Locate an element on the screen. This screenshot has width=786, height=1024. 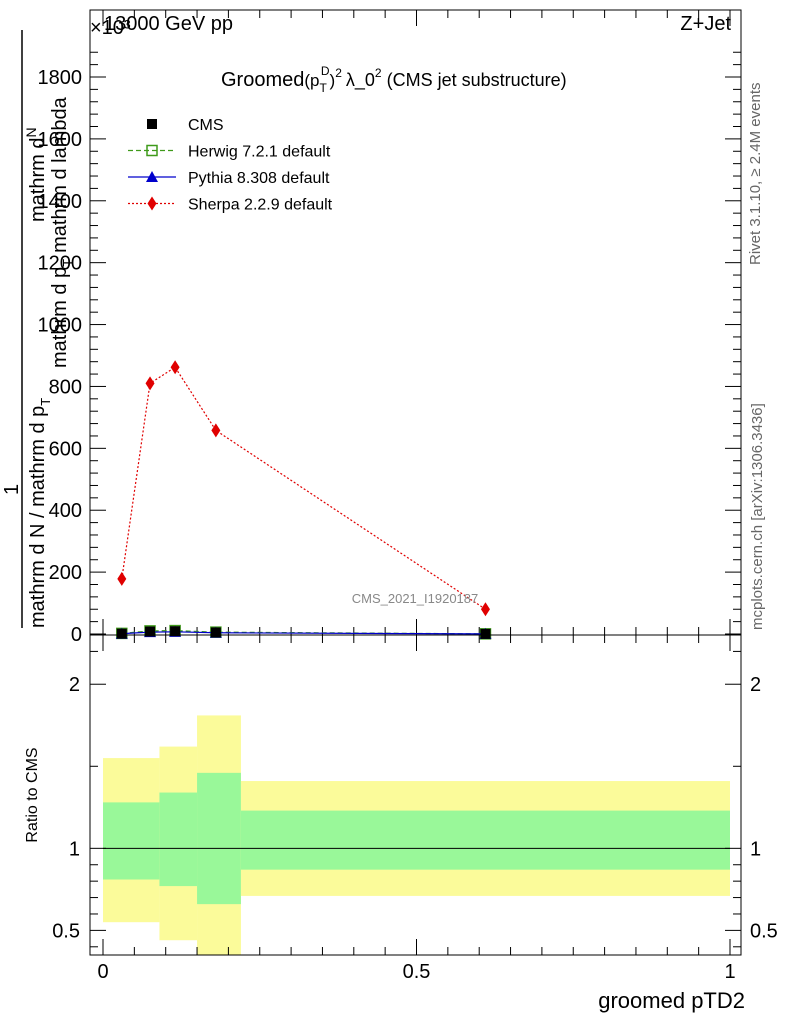
title-pow: 2 is located at coordinates (338, 73).